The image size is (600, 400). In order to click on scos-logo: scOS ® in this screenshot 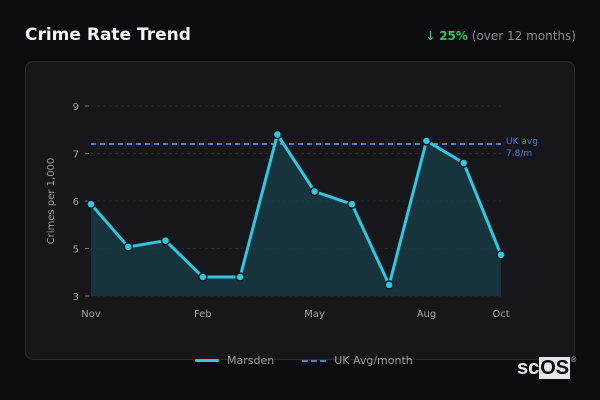, I will do `click(546, 368)`.